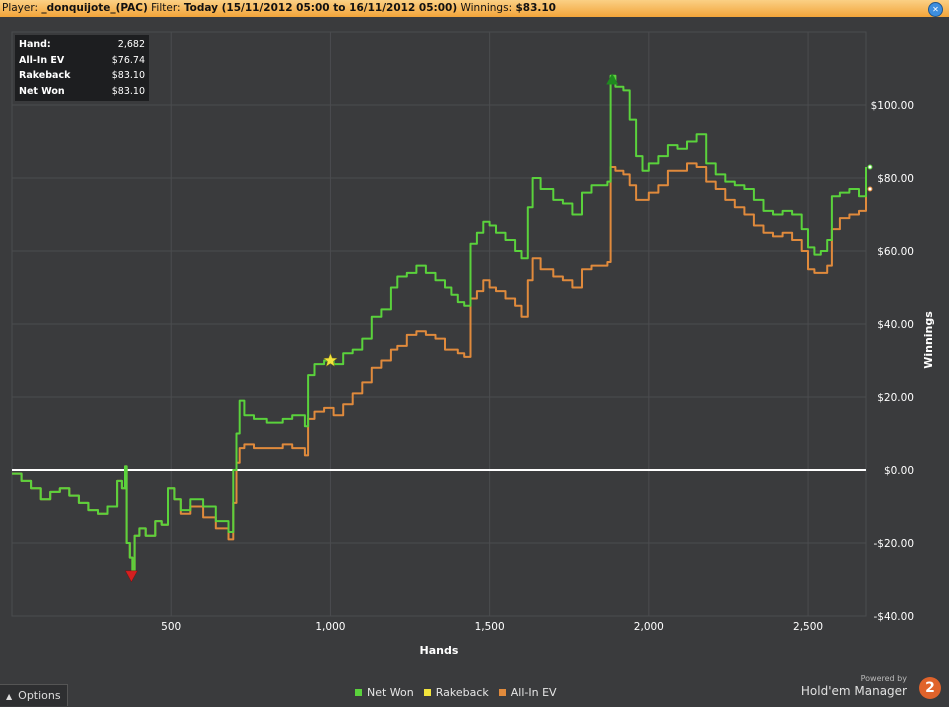 Image resolution: width=949 pixels, height=707 pixels. What do you see at coordinates (486, 8) in the screenshot?
I see `winnings-label: Winnings:` at bounding box center [486, 8].